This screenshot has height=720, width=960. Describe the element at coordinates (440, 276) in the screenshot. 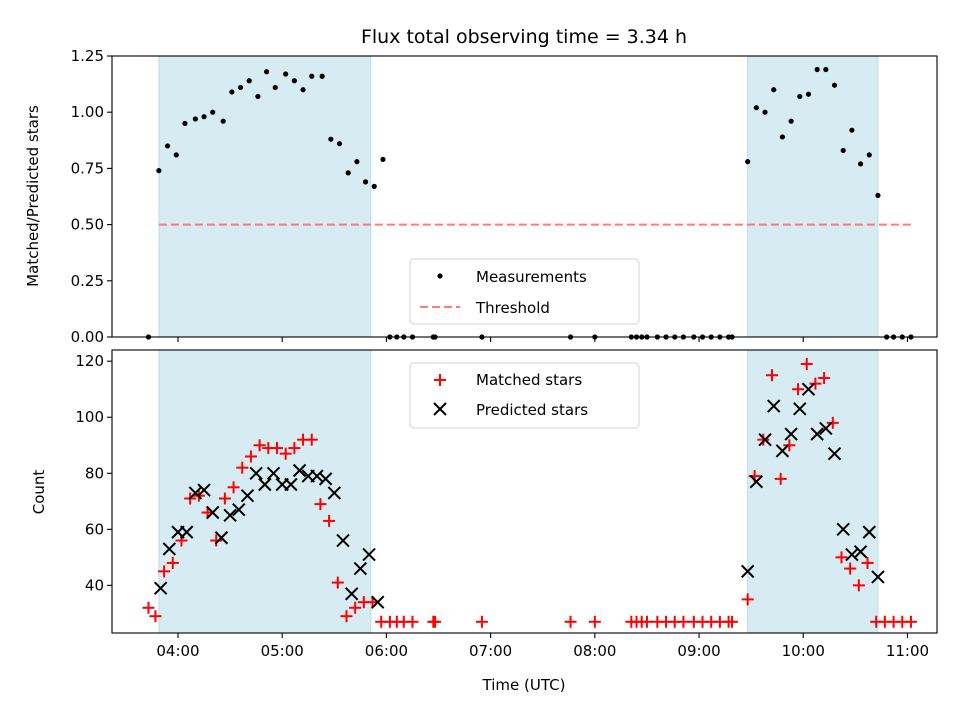

I see `legend-measurements-marker` at that location.